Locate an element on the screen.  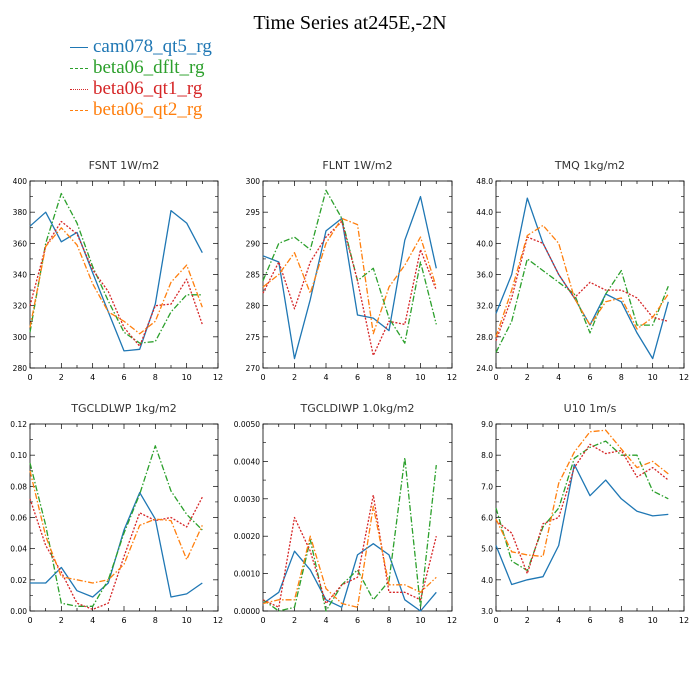
page-title: Time Series at245E,-2N is located at coordinates (350, 23).